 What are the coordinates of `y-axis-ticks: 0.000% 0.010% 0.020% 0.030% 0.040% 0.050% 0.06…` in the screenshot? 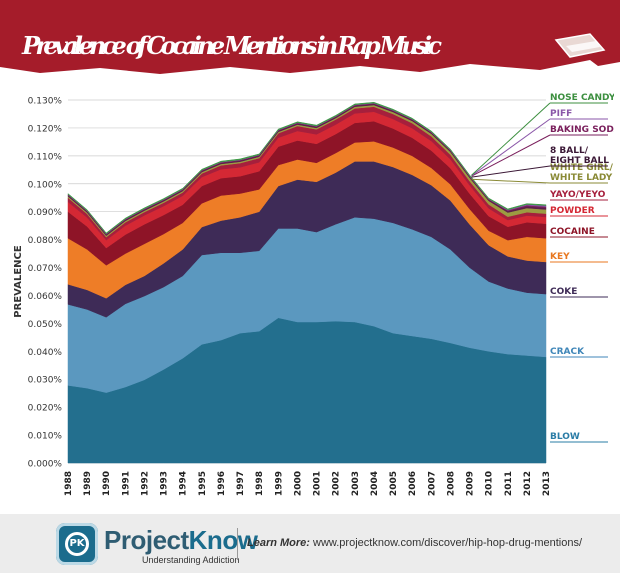 It's located at (45, 283).